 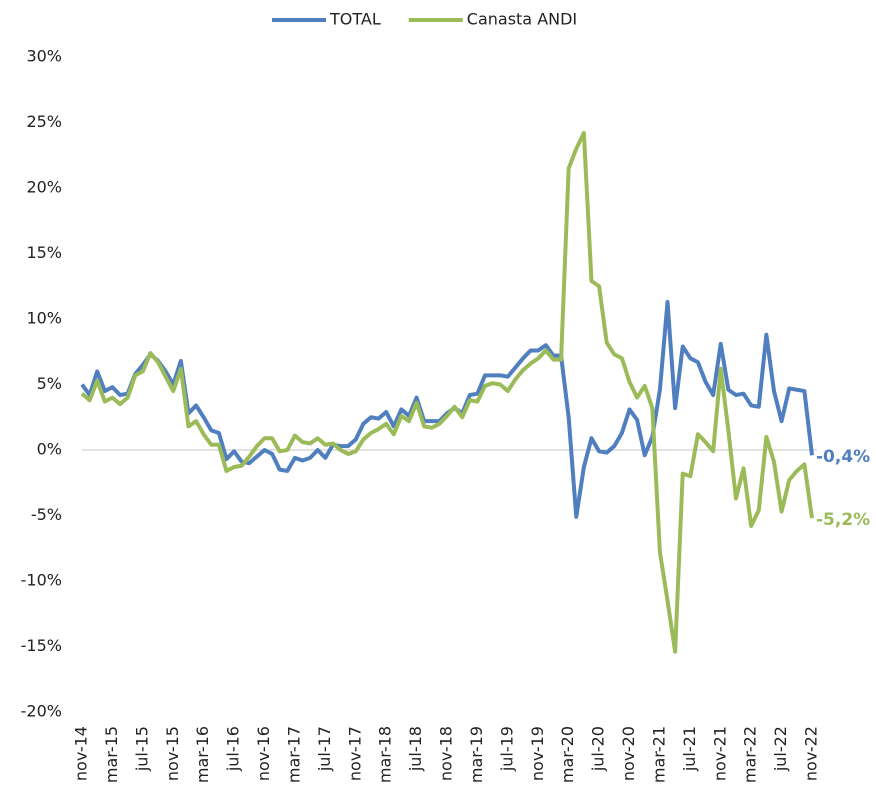 What do you see at coordinates (293, 754) in the screenshot?
I see `x-tick-label: mar-17` at bounding box center [293, 754].